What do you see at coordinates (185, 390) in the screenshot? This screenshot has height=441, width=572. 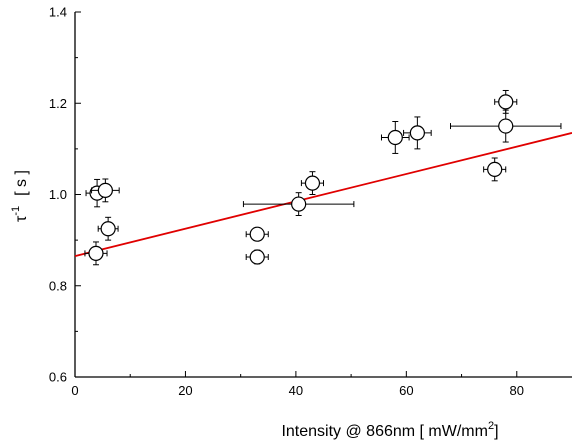 I see `x-tick-label: 20` at bounding box center [185, 390].